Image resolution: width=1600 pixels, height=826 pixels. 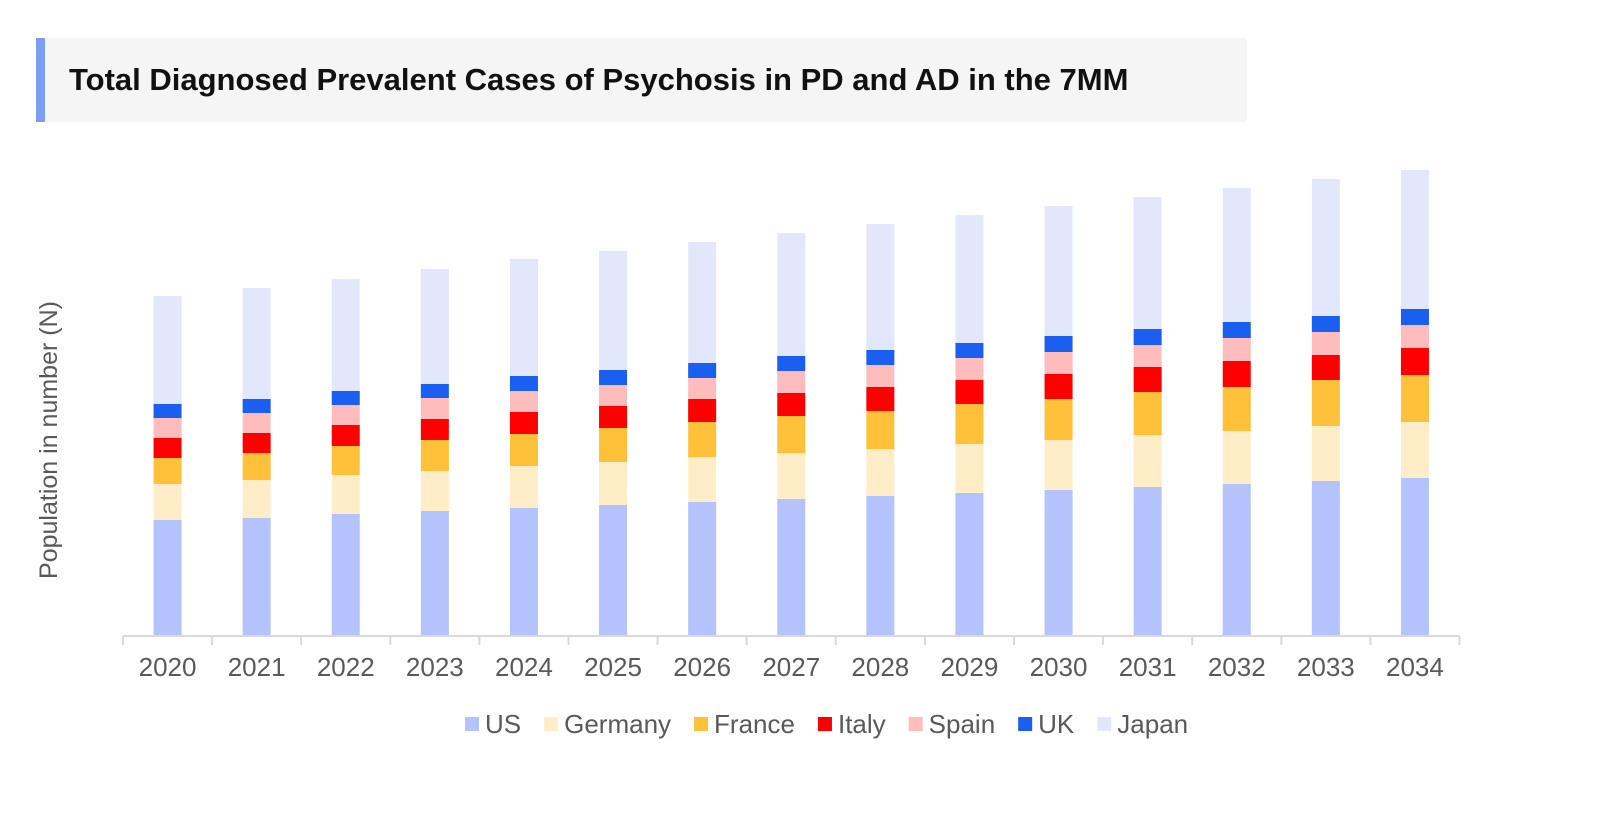 What do you see at coordinates (435, 667) in the screenshot?
I see `x-tick-label: 2023` at bounding box center [435, 667].